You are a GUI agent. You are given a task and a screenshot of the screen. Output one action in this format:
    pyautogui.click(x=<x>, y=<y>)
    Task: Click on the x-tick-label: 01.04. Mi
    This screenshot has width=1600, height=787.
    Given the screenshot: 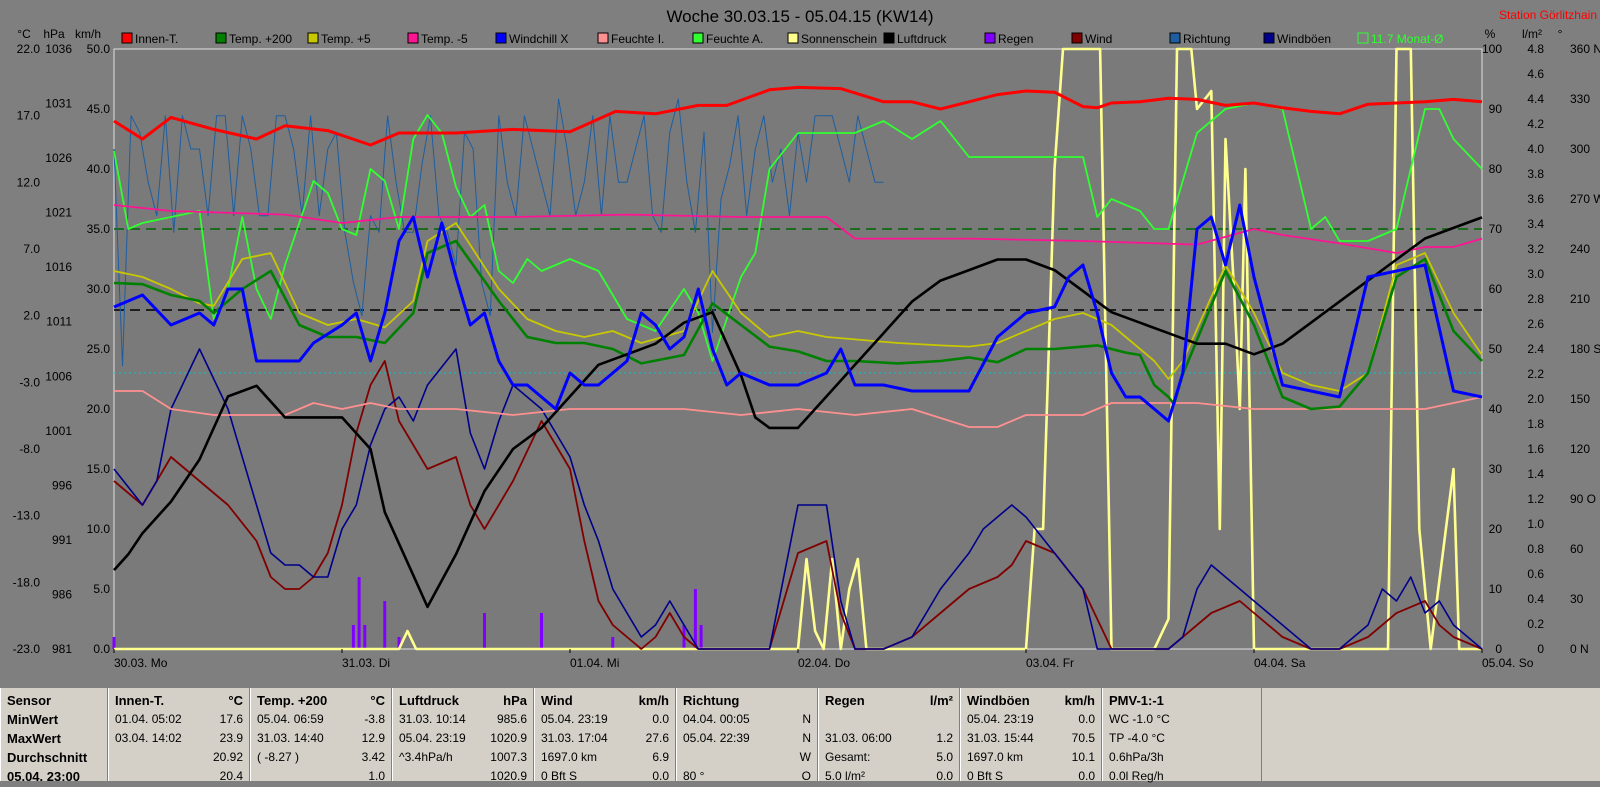 What is the action you would take?
    pyautogui.click(x=594, y=663)
    